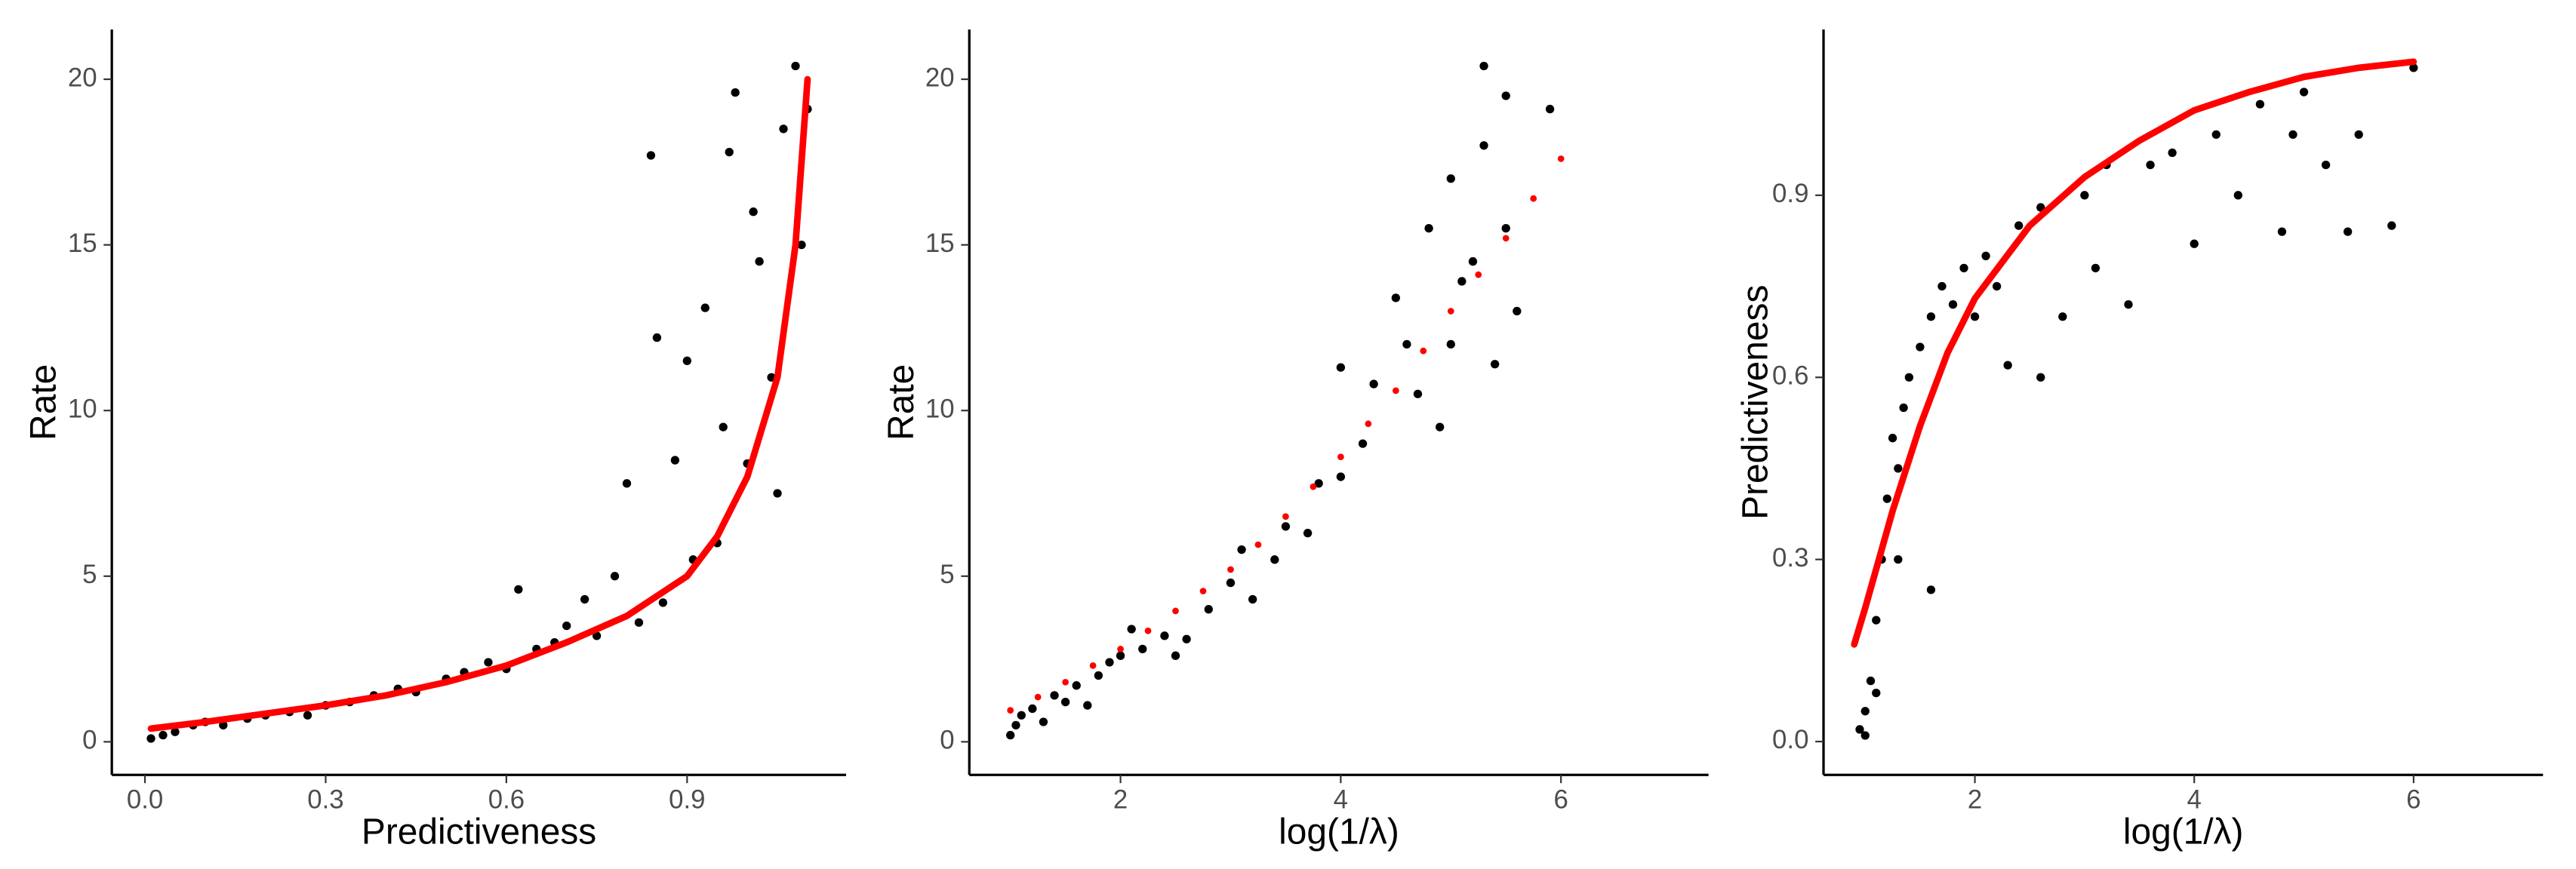  I want to click on x-tick-label: 2, so click(1975, 799).